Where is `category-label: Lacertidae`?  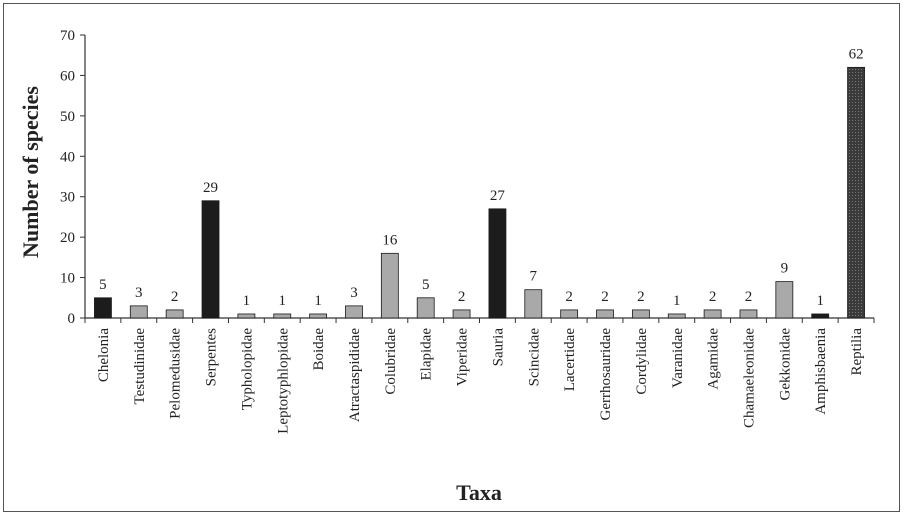 category-label: Lacertidae is located at coordinates (570, 360).